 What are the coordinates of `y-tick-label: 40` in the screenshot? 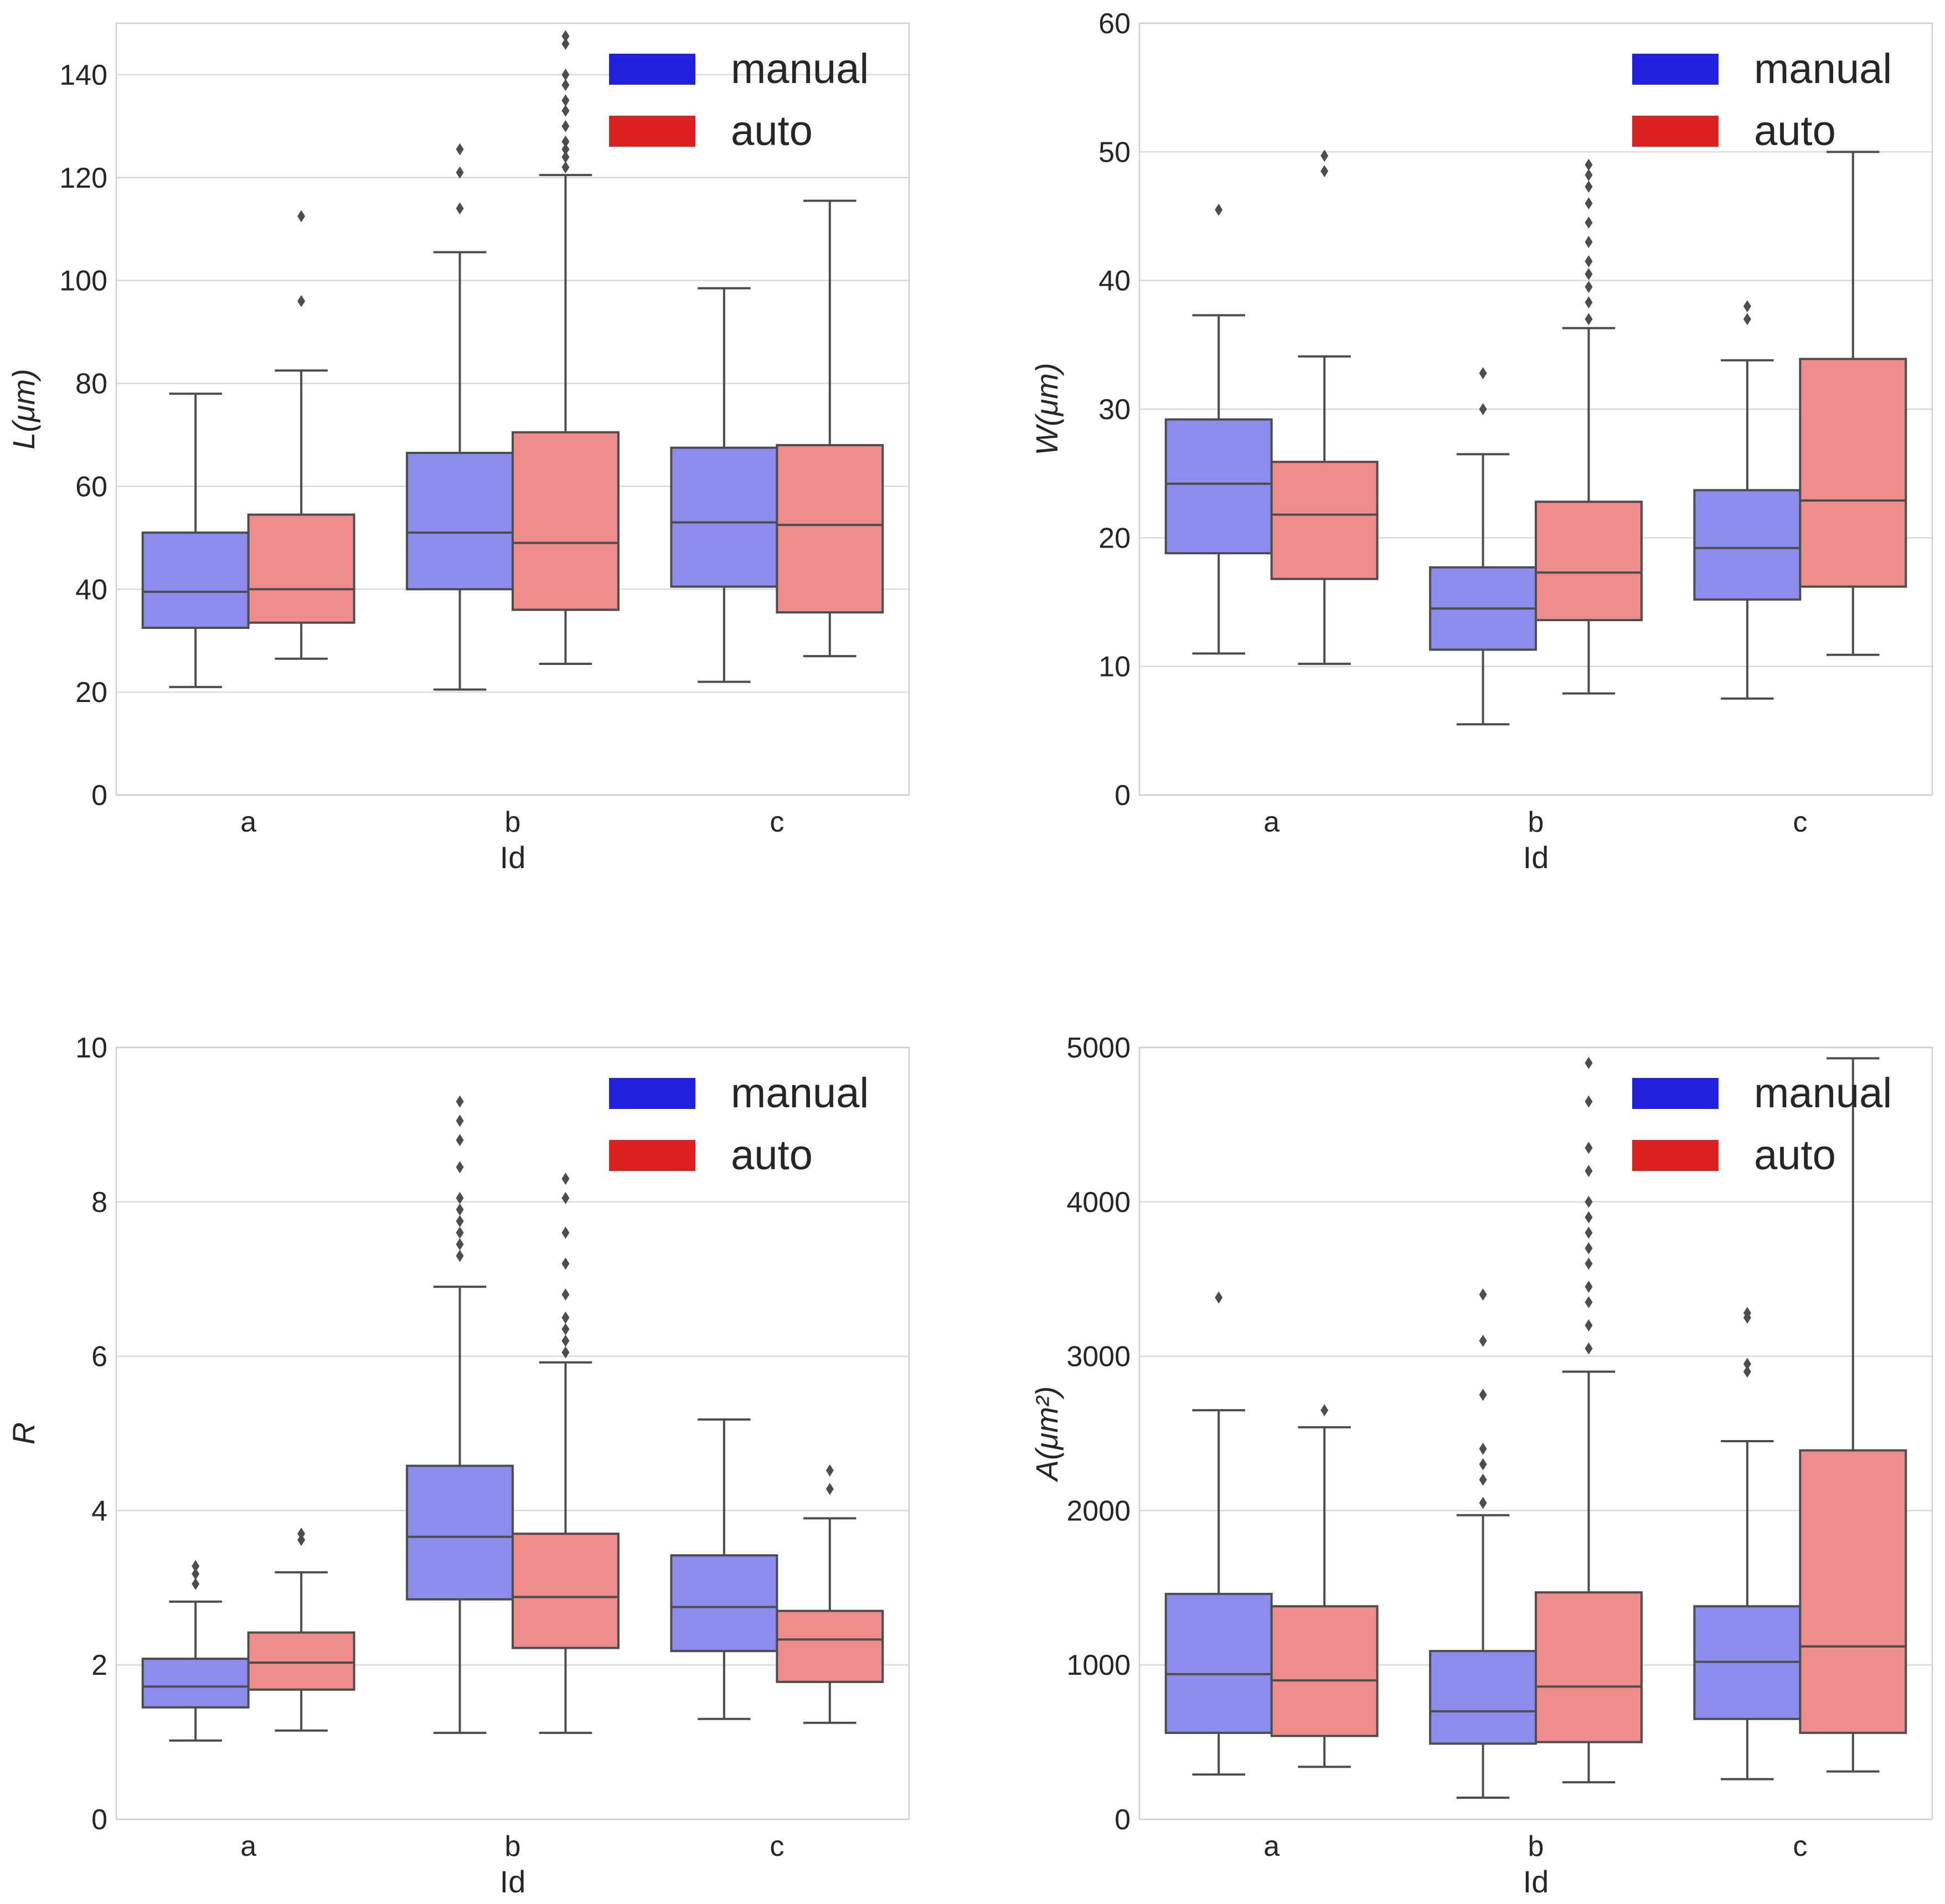 It's located at (1114, 281).